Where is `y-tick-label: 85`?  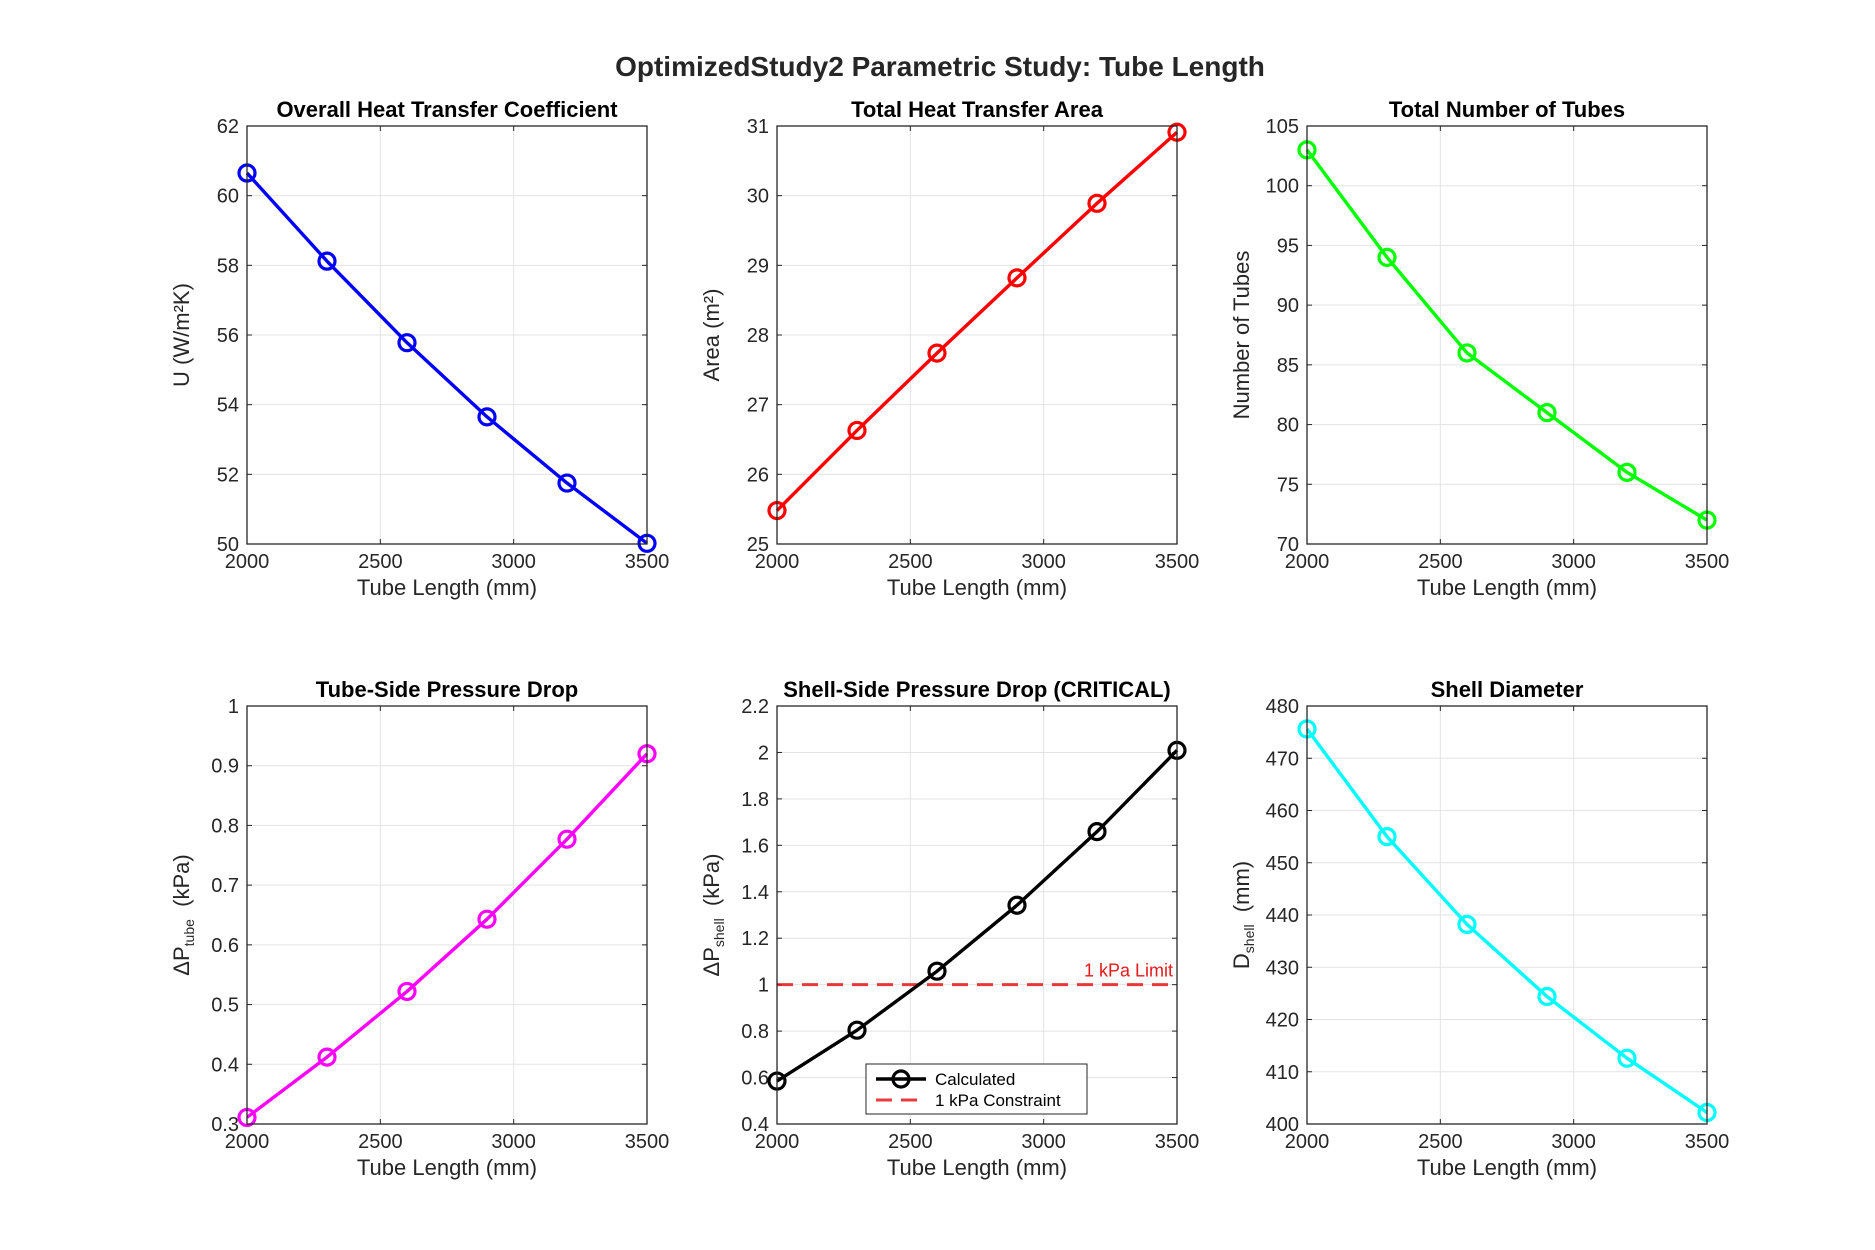
y-tick-label: 85 is located at coordinates (1288, 366).